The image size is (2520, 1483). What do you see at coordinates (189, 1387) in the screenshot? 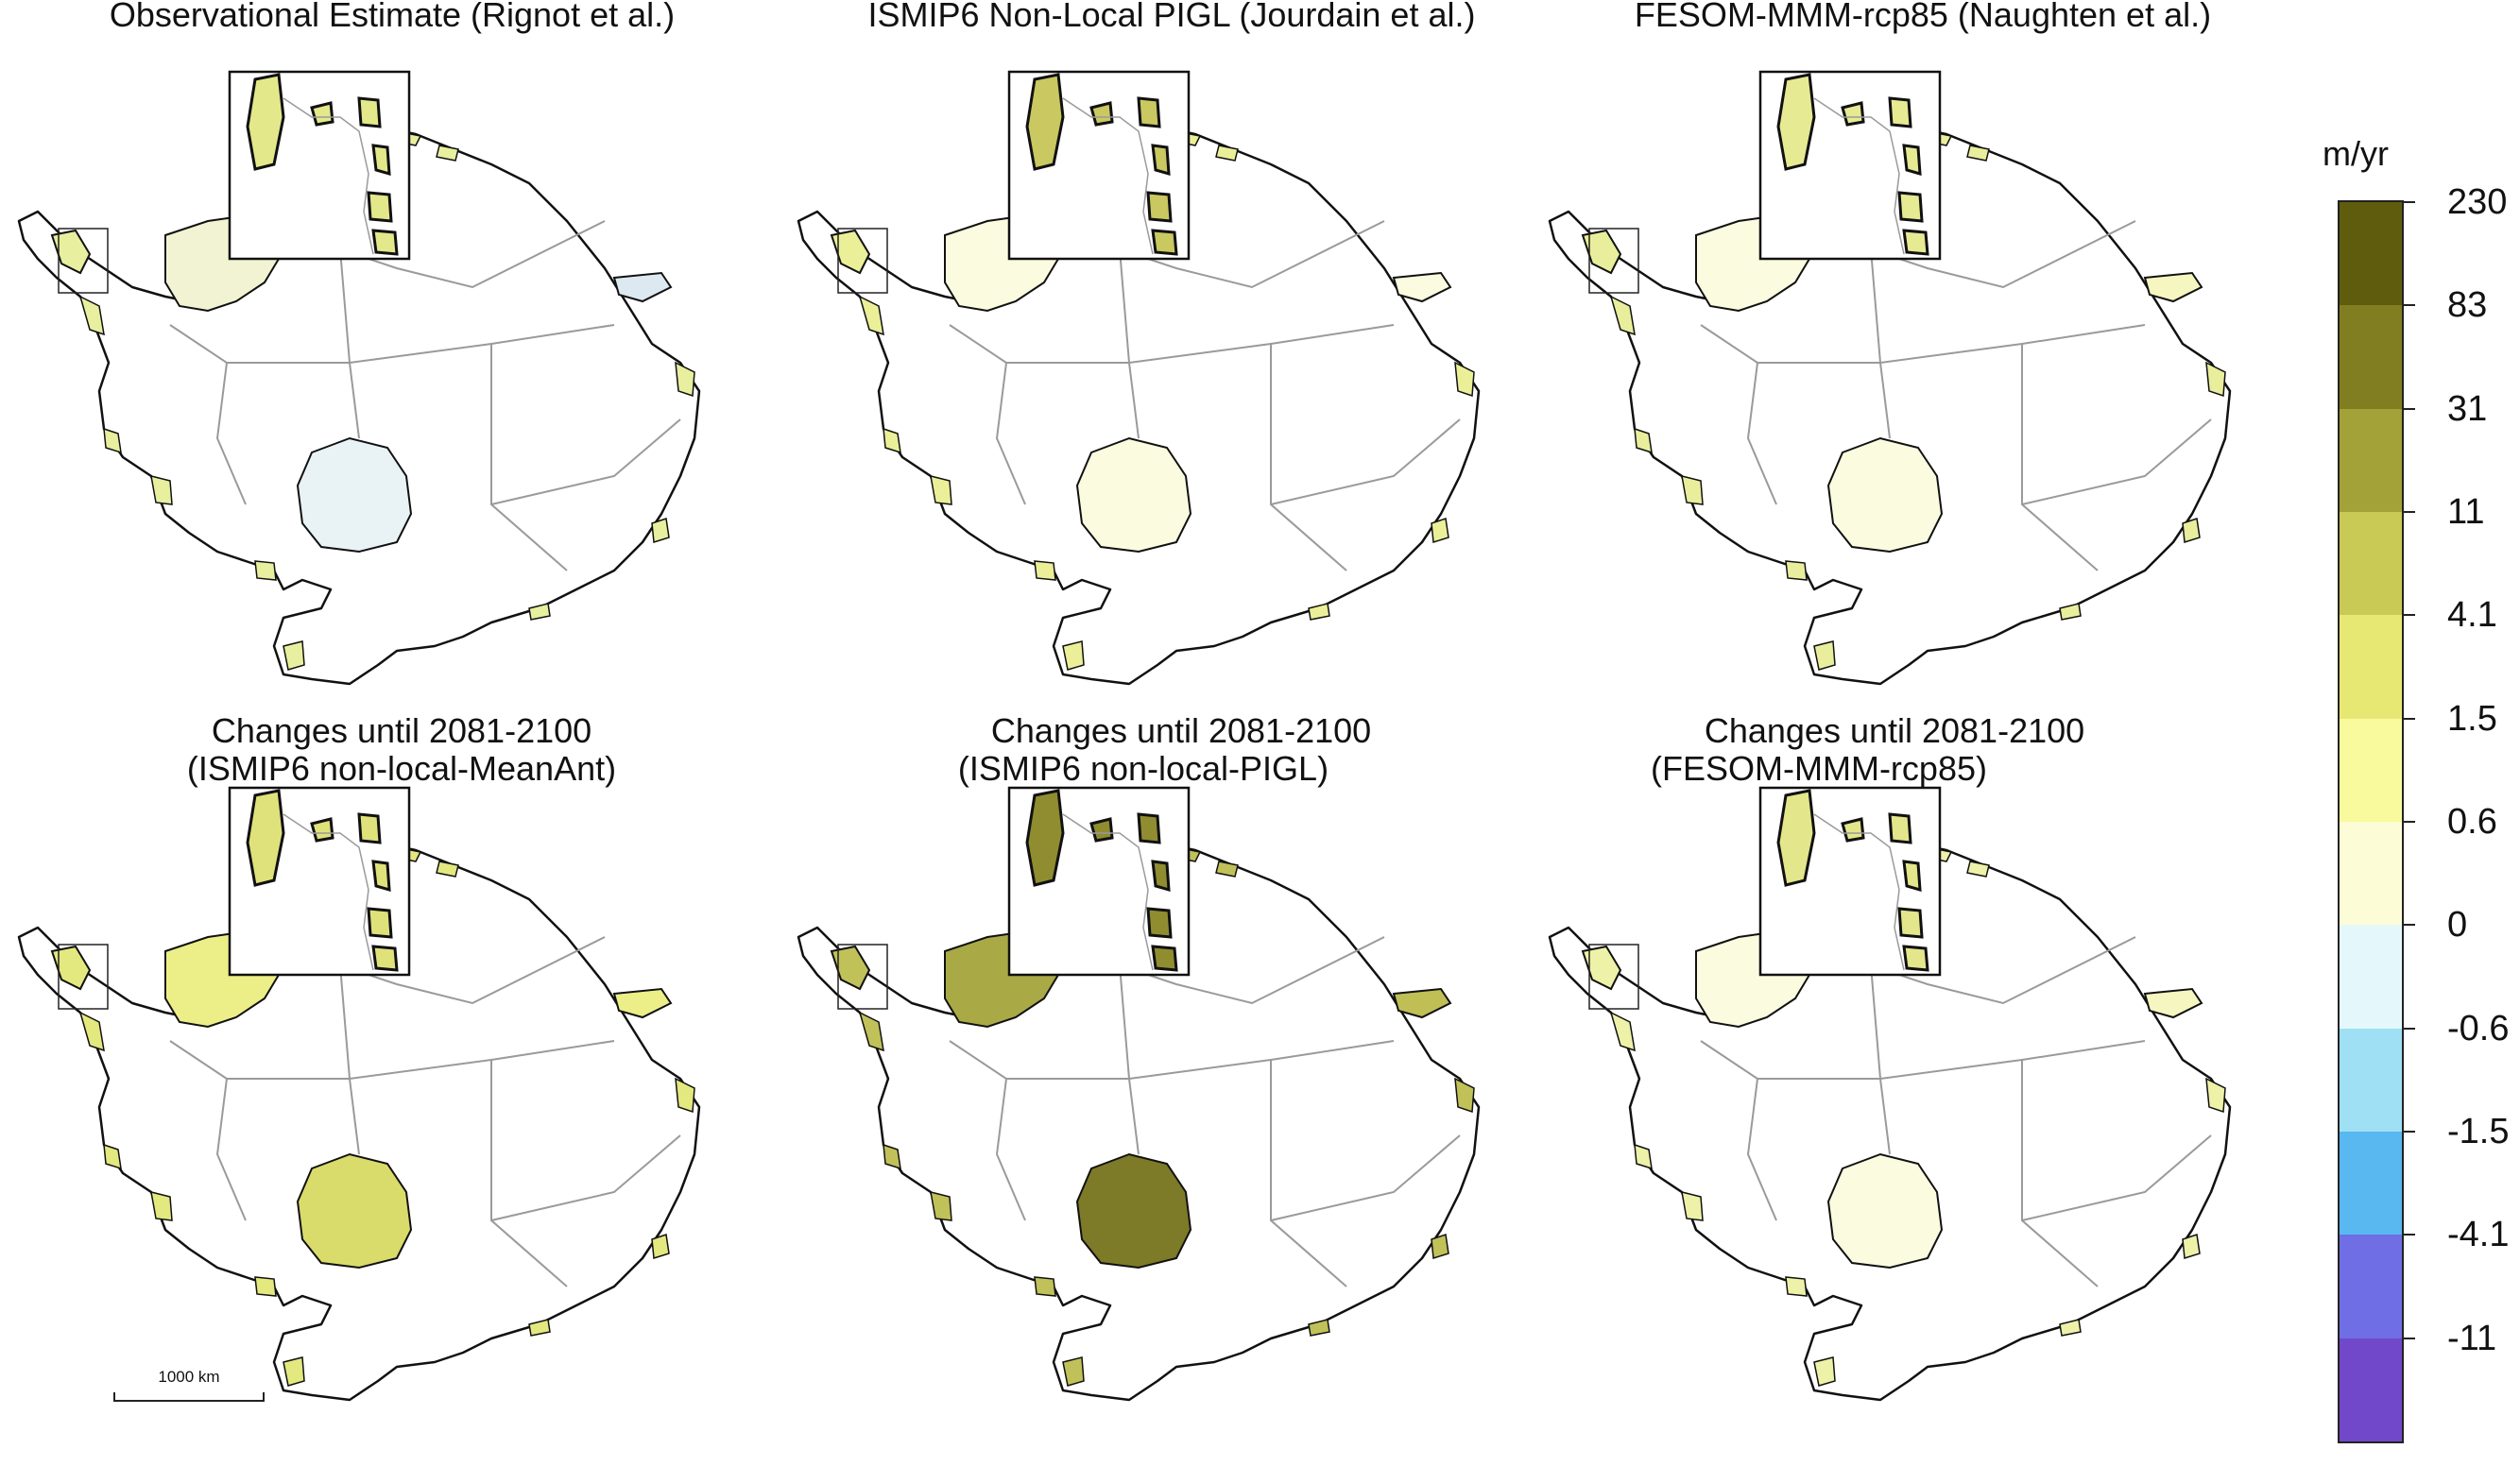
I see `scale-bar: 1000 km` at bounding box center [189, 1387].